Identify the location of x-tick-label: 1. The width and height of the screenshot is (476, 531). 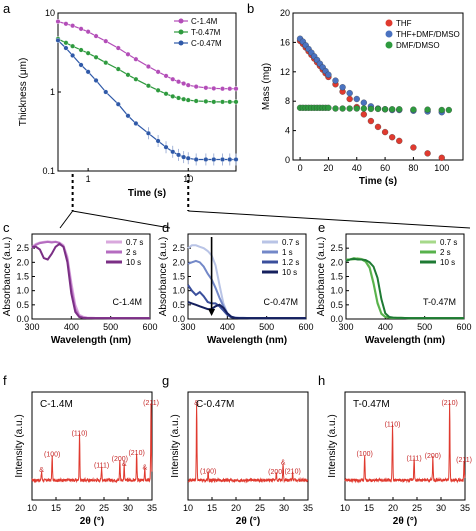
(88, 179).